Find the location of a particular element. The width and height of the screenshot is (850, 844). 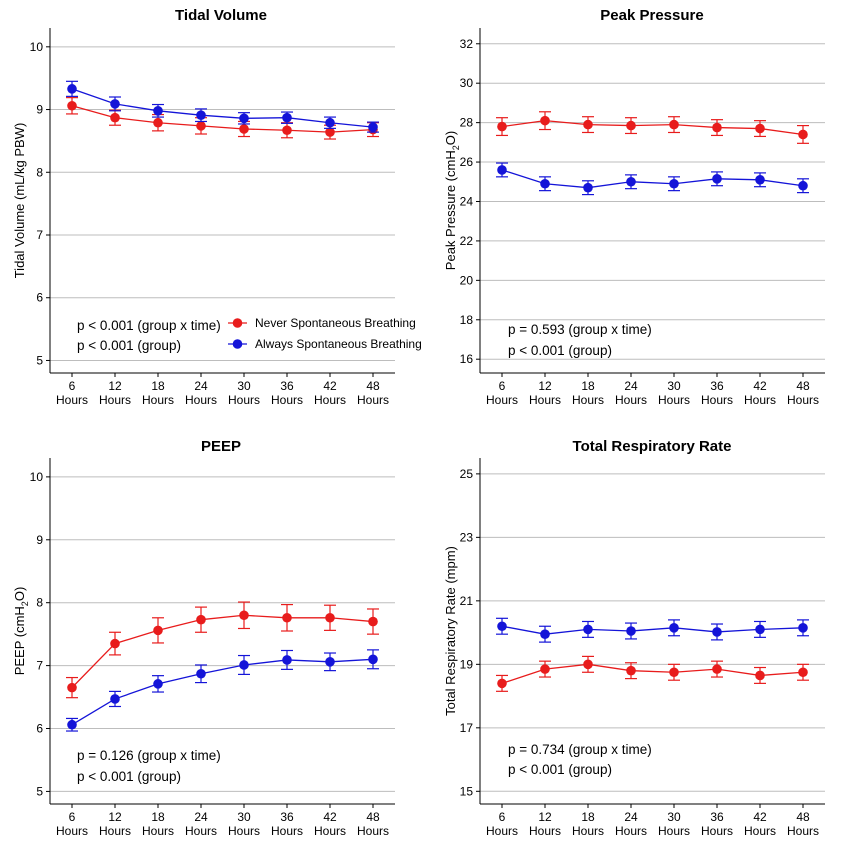

legend-label: Always Spontaneous Breathing is located at coordinates (338, 344).